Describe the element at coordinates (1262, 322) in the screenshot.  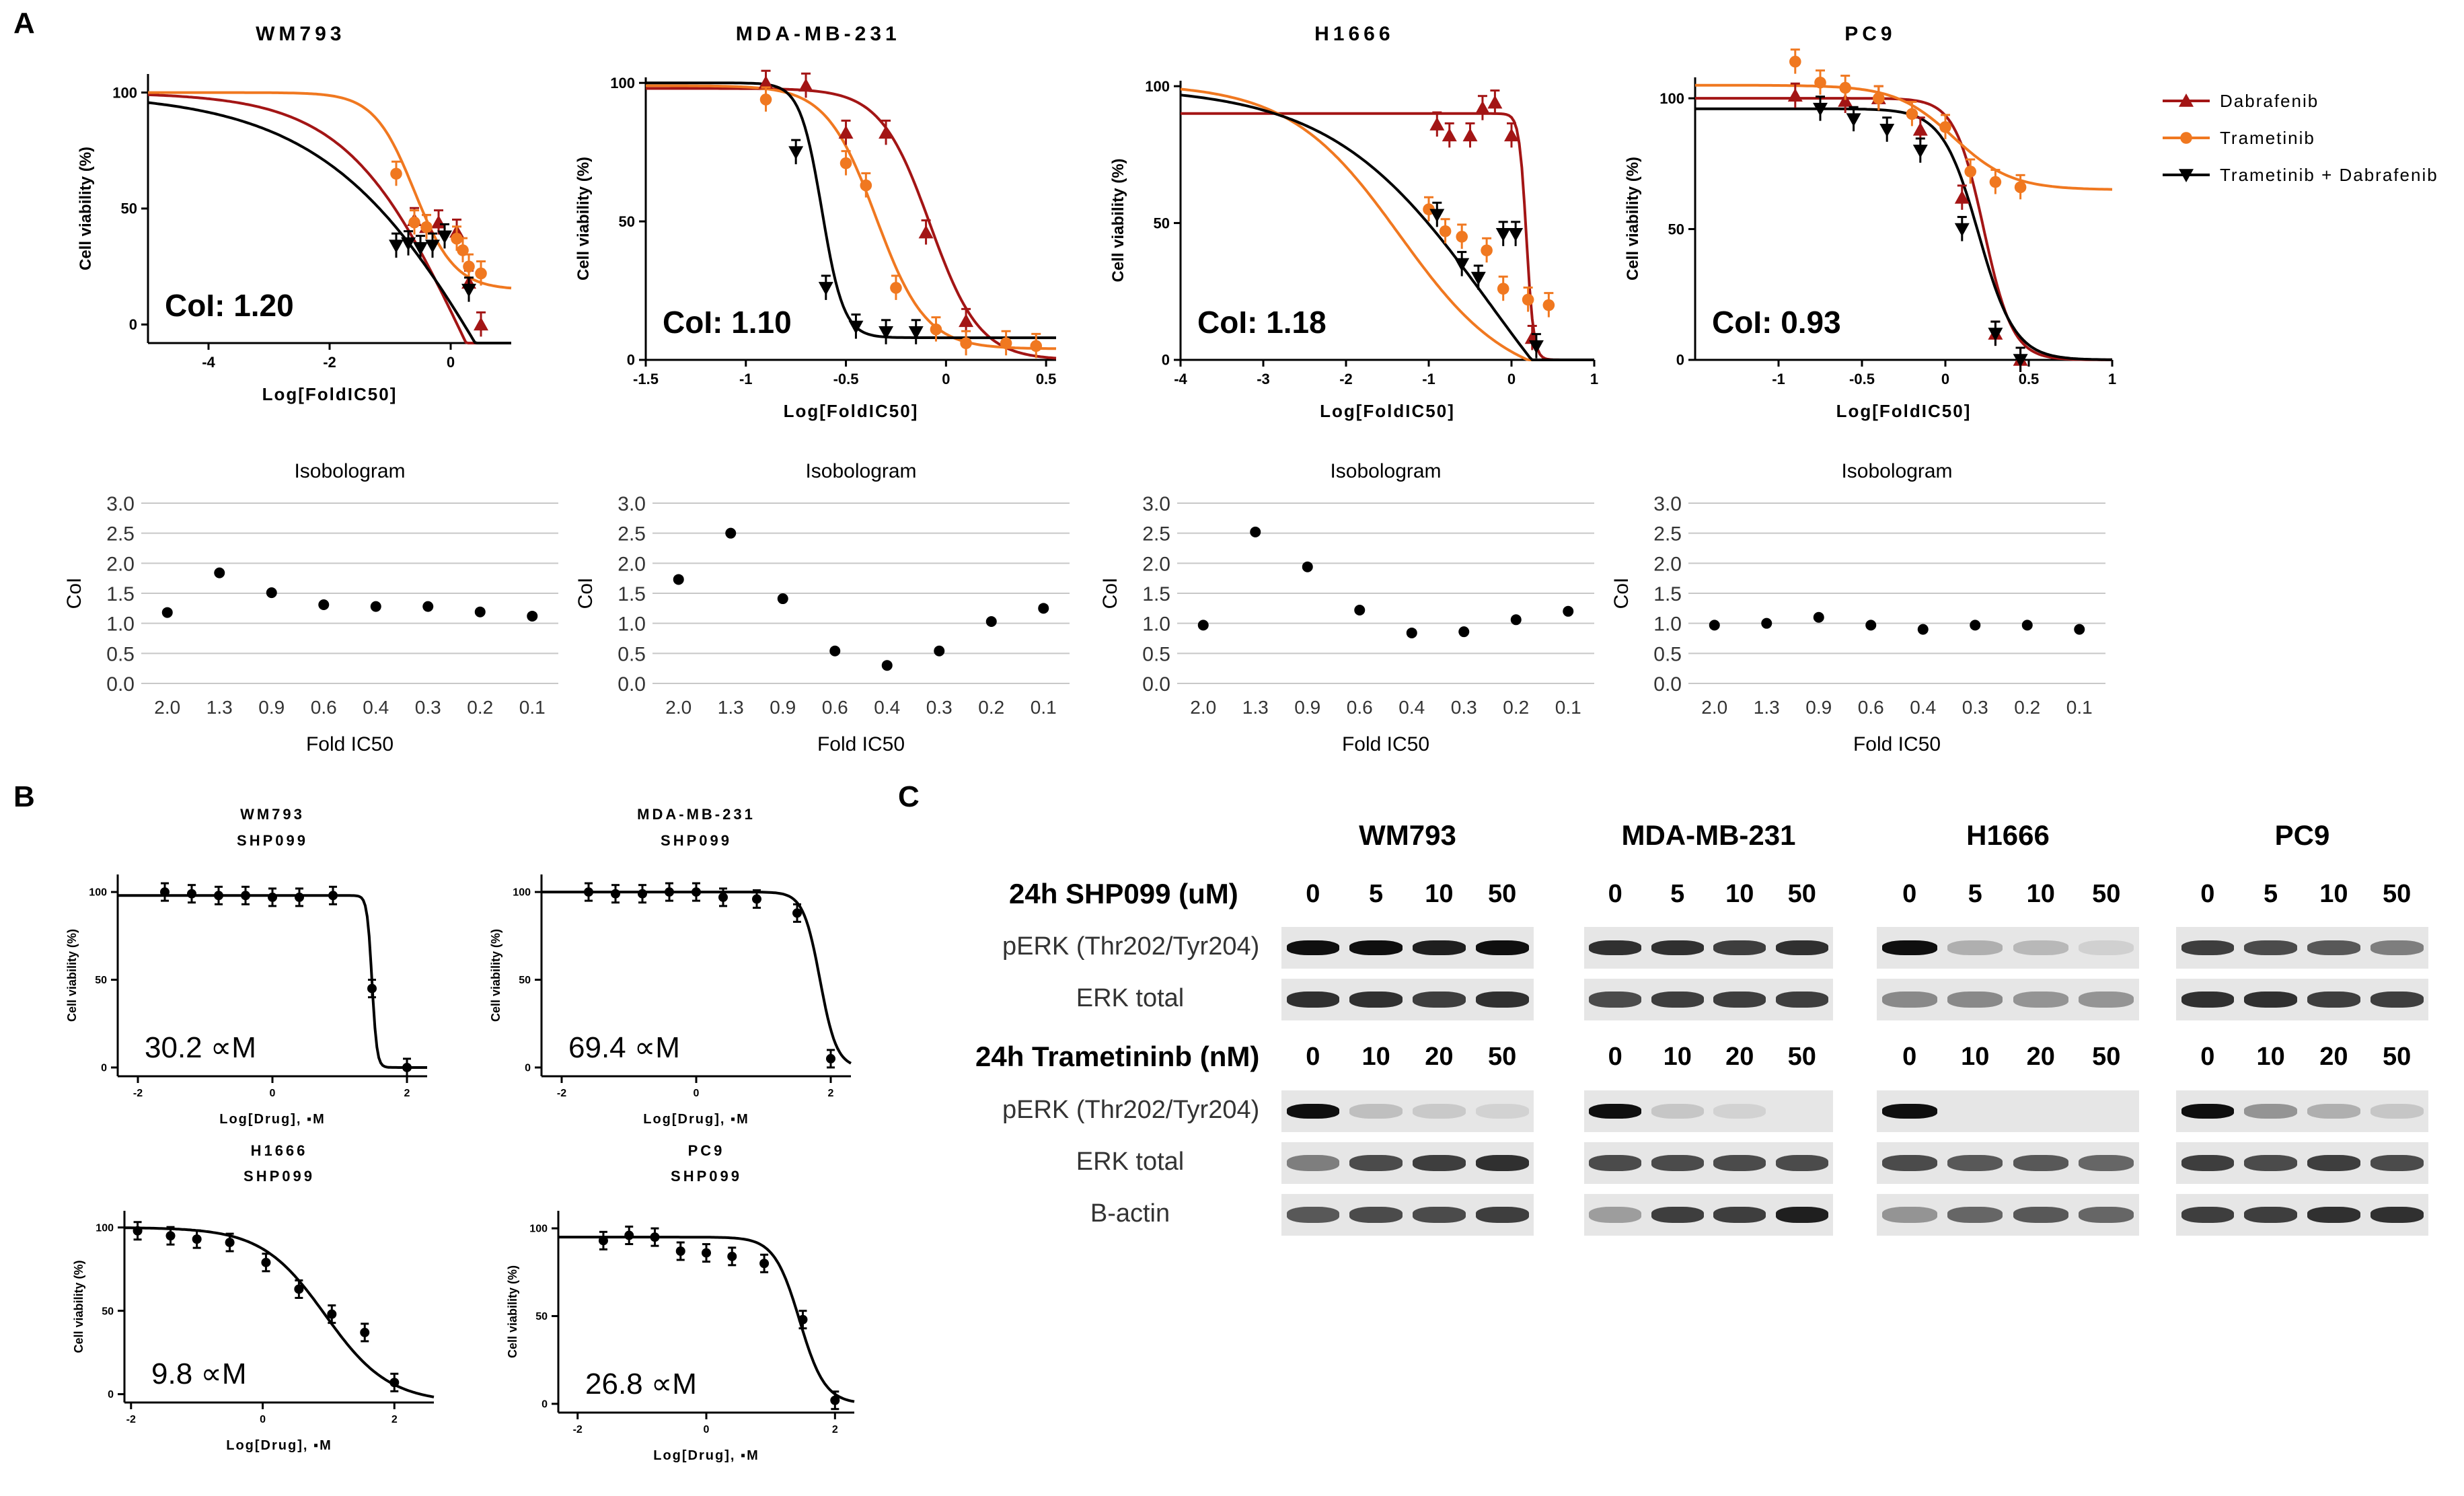
I see `coi-value: CoI: 1.18` at that location.